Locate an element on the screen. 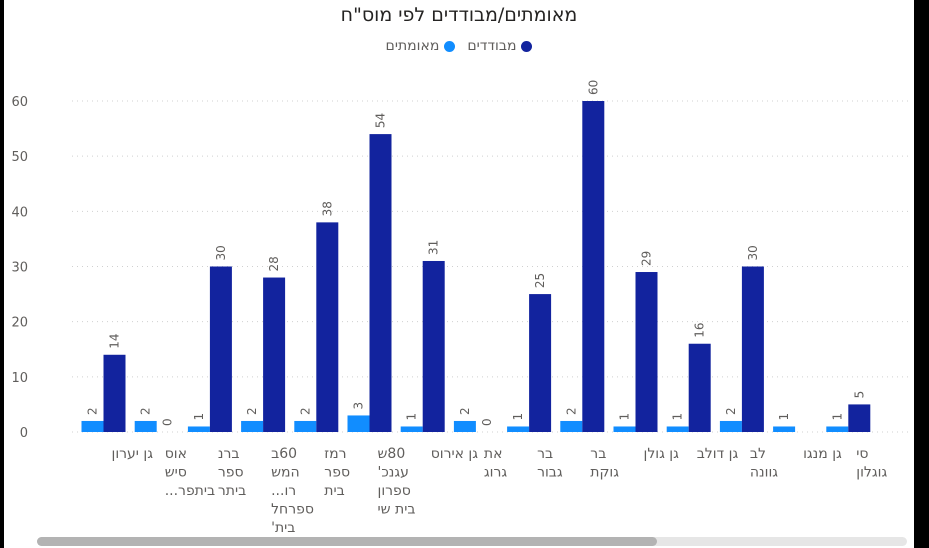 The image size is (929, 548). data-label: 31 is located at coordinates (434, 247).